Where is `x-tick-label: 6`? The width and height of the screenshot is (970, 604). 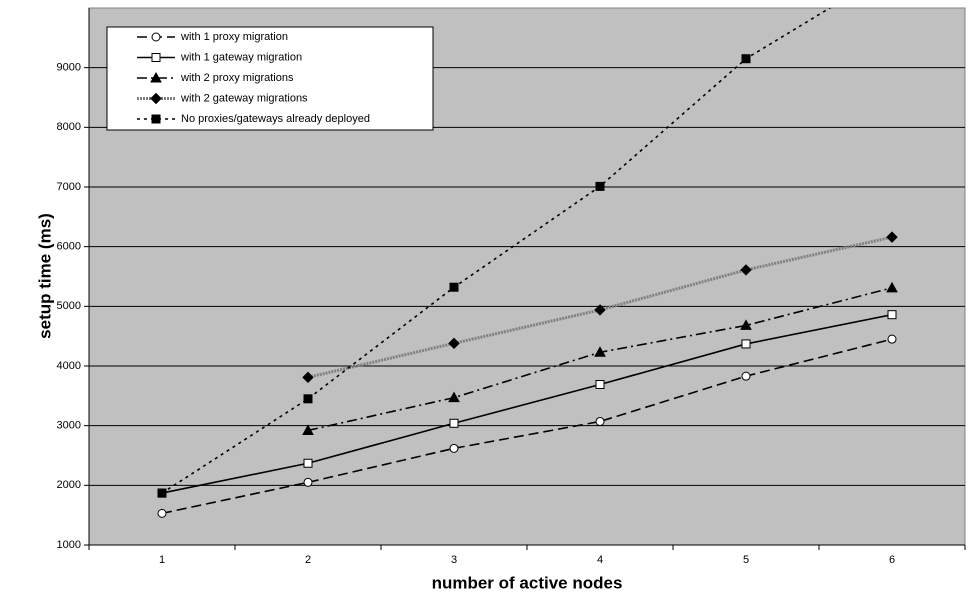 x-tick-label: 6 is located at coordinates (892, 560).